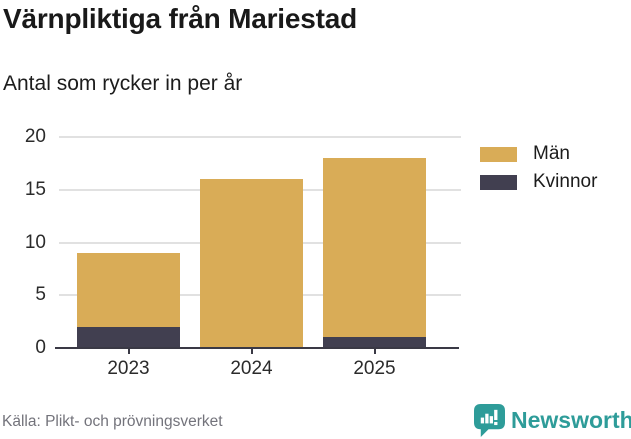  What do you see at coordinates (374, 342) in the screenshot?
I see `bar-segment-2025-kvinnor` at bounding box center [374, 342].